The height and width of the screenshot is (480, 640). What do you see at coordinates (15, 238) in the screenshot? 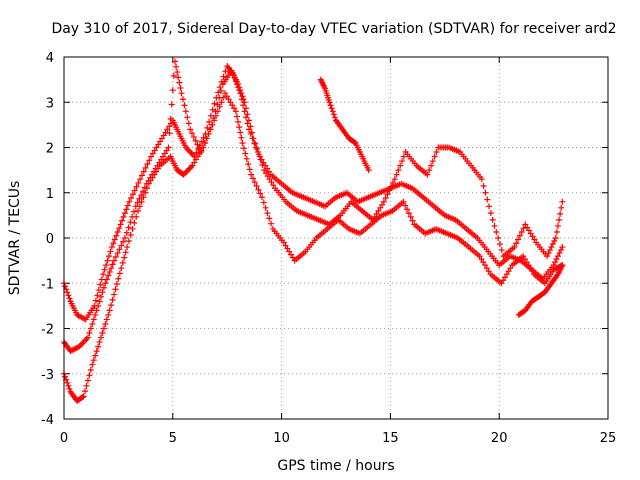
I see `y-axis-label: SDTVAR / TECUs` at bounding box center [15, 238].